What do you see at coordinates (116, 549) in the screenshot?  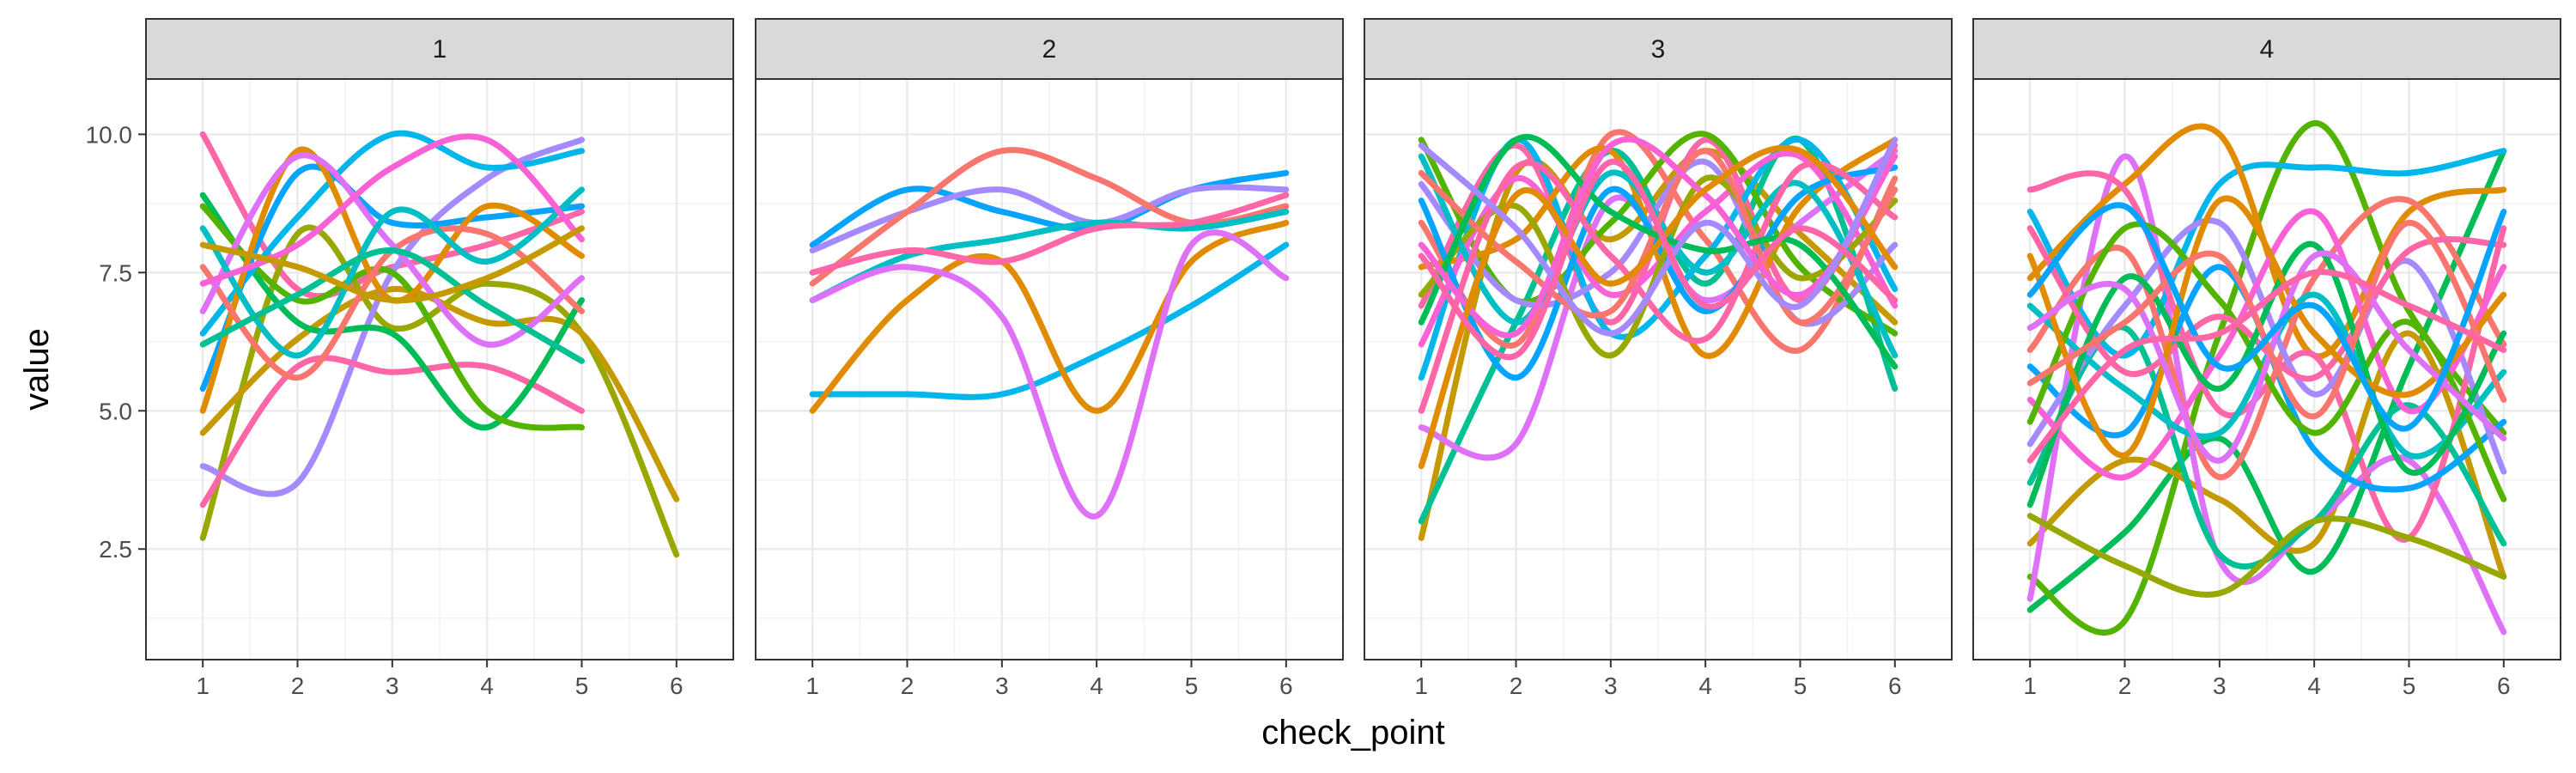 I see `y-tick-label: 2.5` at bounding box center [116, 549].